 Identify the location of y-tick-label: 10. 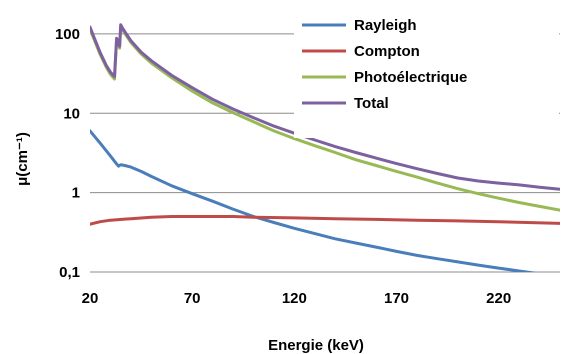
(71, 113).